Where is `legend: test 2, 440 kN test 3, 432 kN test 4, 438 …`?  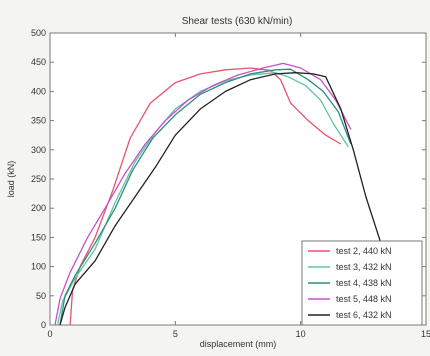
legend: test 2, 440 kN test 3, 432 kN test 4, 438 … is located at coordinates (362, 283).